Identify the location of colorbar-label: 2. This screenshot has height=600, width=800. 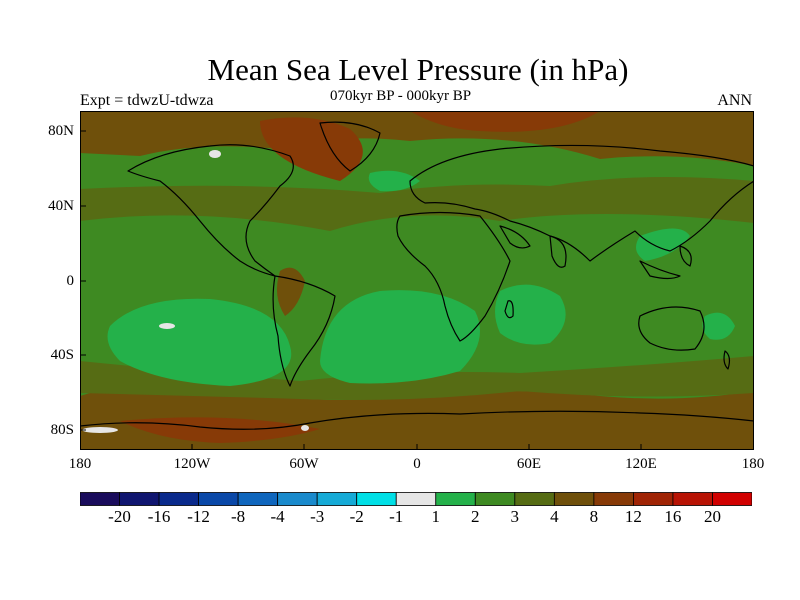
(475, 516).